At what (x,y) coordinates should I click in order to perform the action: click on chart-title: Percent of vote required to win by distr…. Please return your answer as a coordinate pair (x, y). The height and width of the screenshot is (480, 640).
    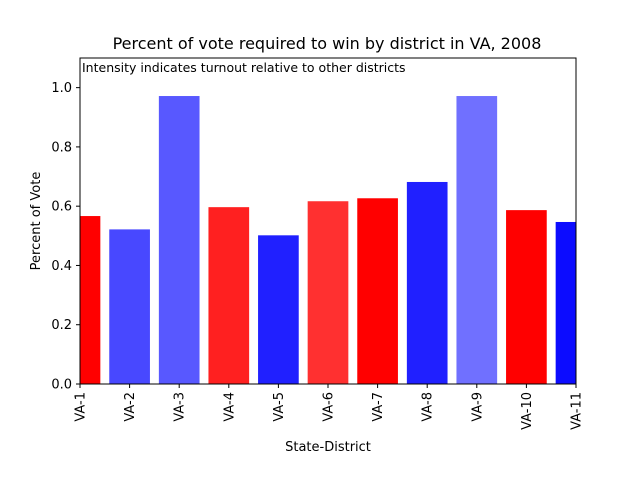
    Looking at the image, I should click on (327, 43).